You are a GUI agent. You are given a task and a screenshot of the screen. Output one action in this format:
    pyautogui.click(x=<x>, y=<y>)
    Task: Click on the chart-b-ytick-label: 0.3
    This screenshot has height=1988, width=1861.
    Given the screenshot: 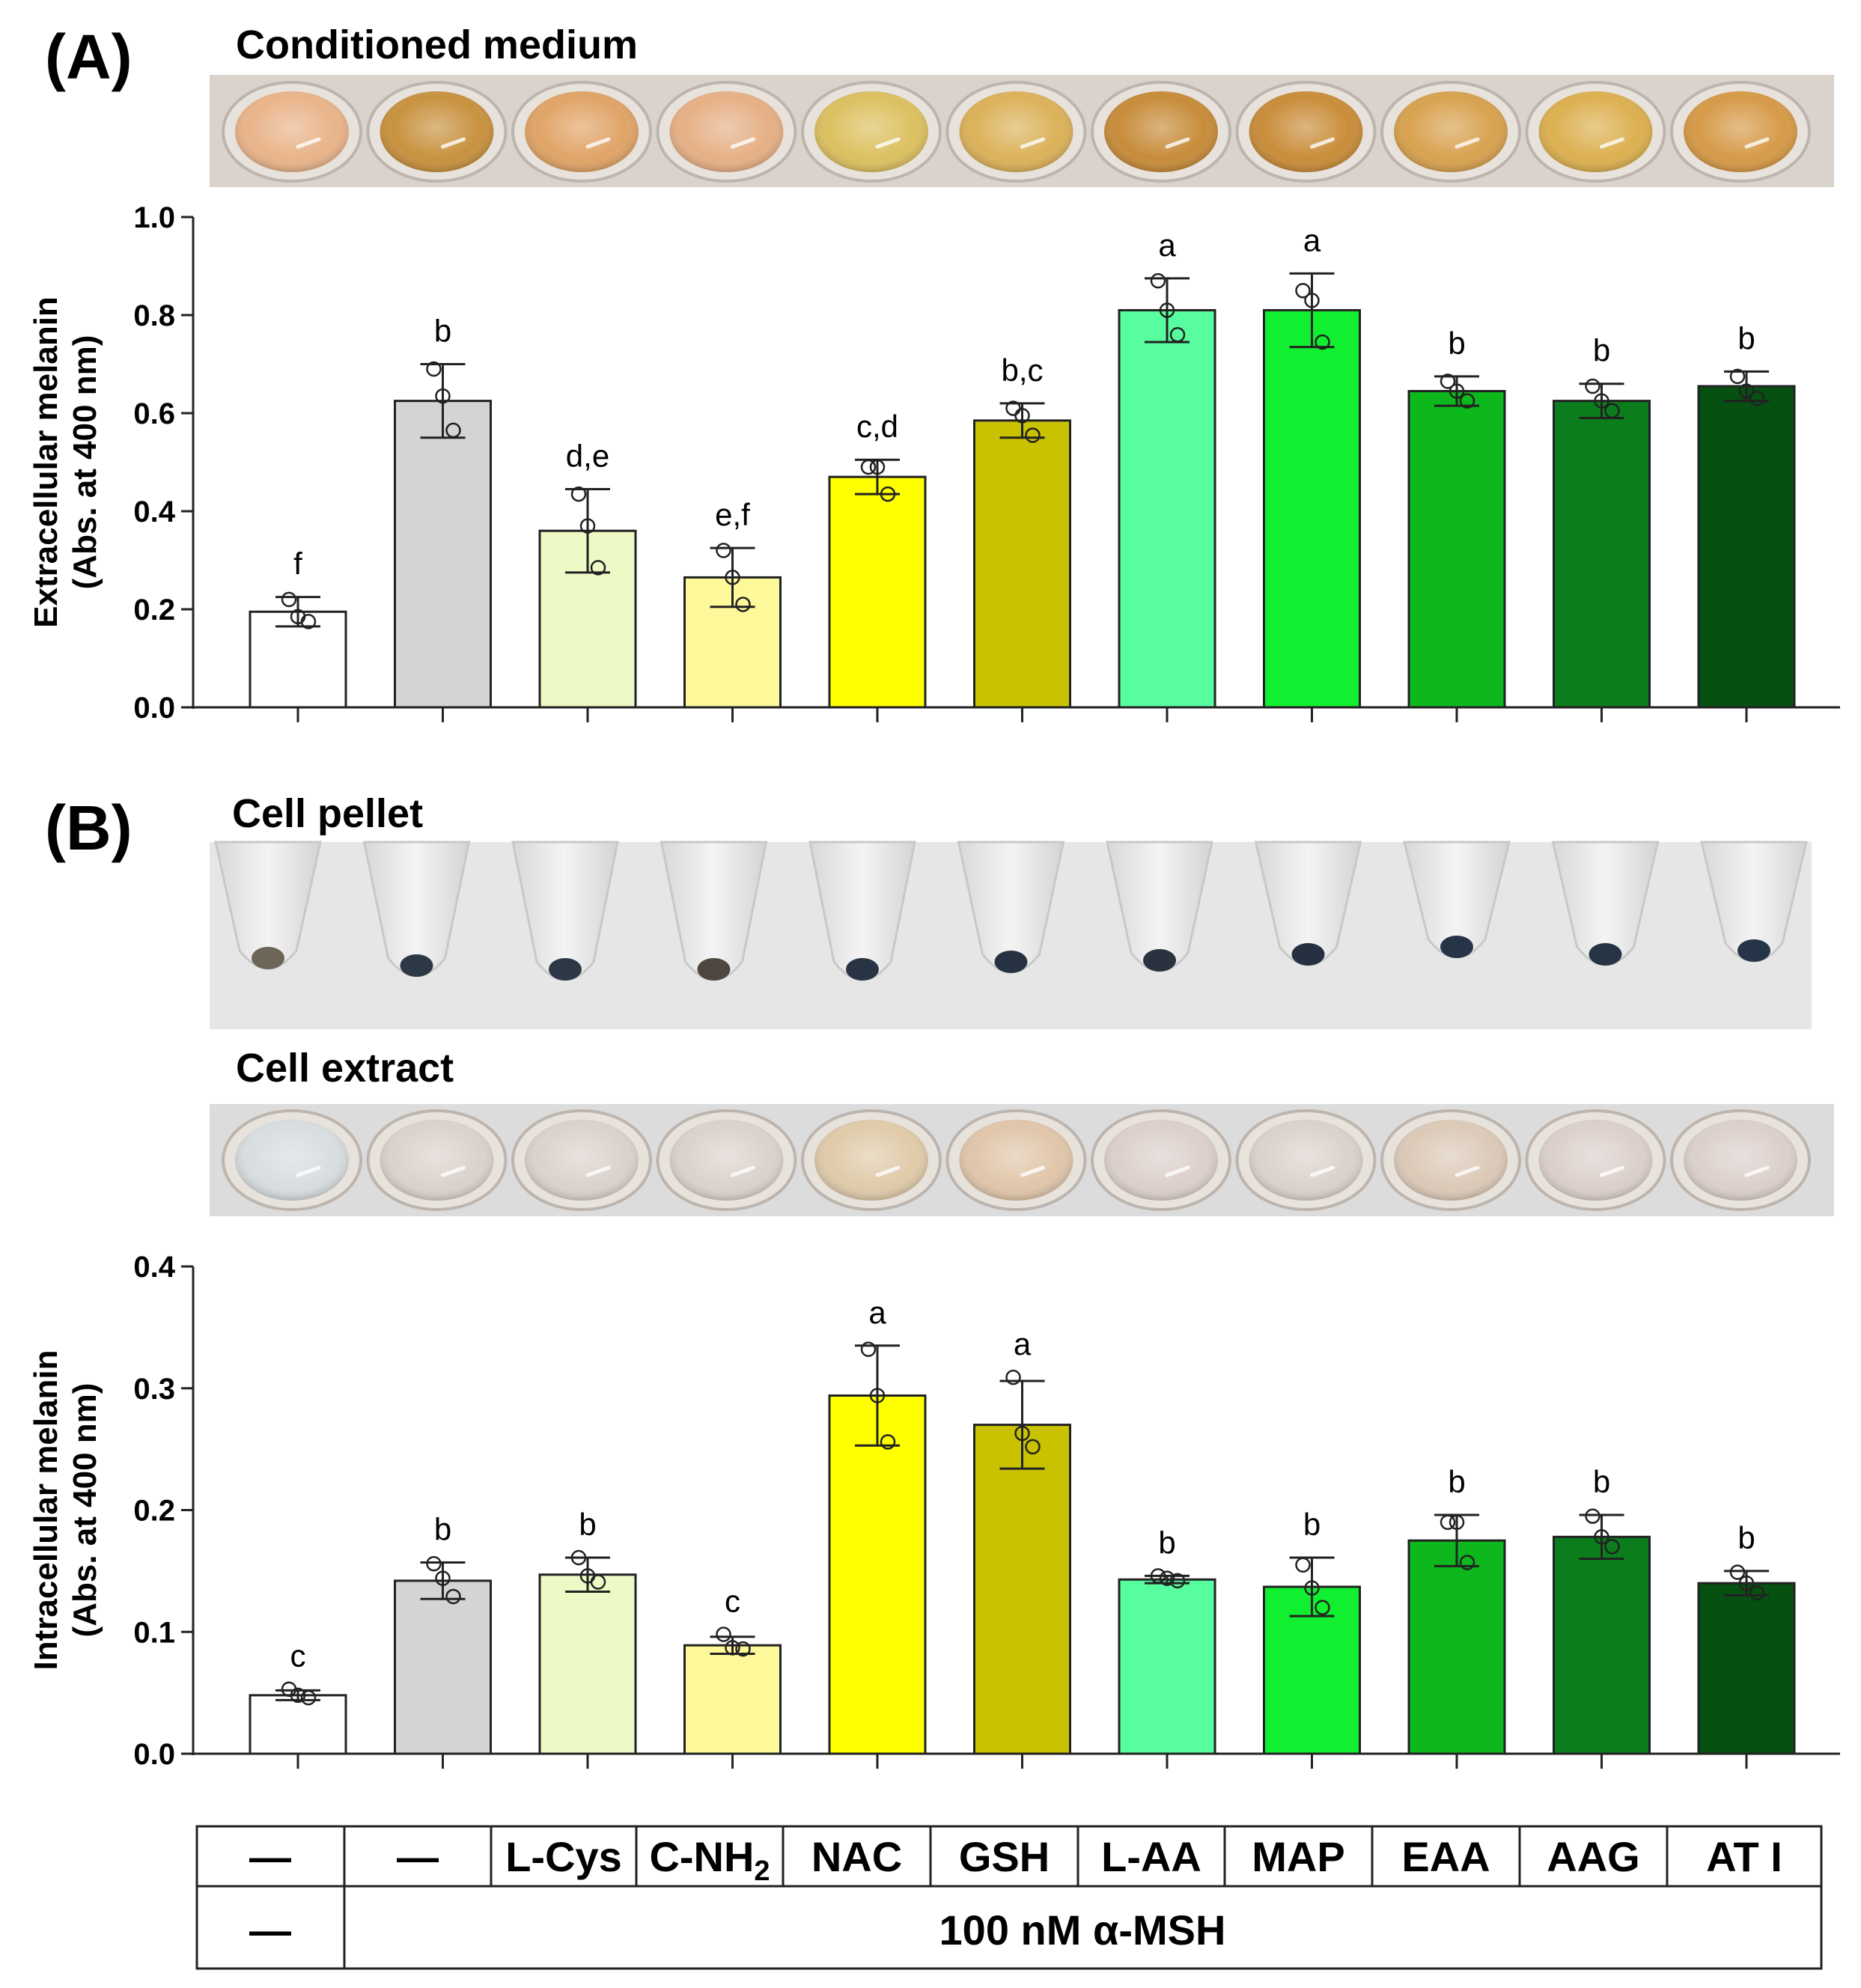 What is the action you would take?
    pyautogui.click(x=154, y=1389)
    